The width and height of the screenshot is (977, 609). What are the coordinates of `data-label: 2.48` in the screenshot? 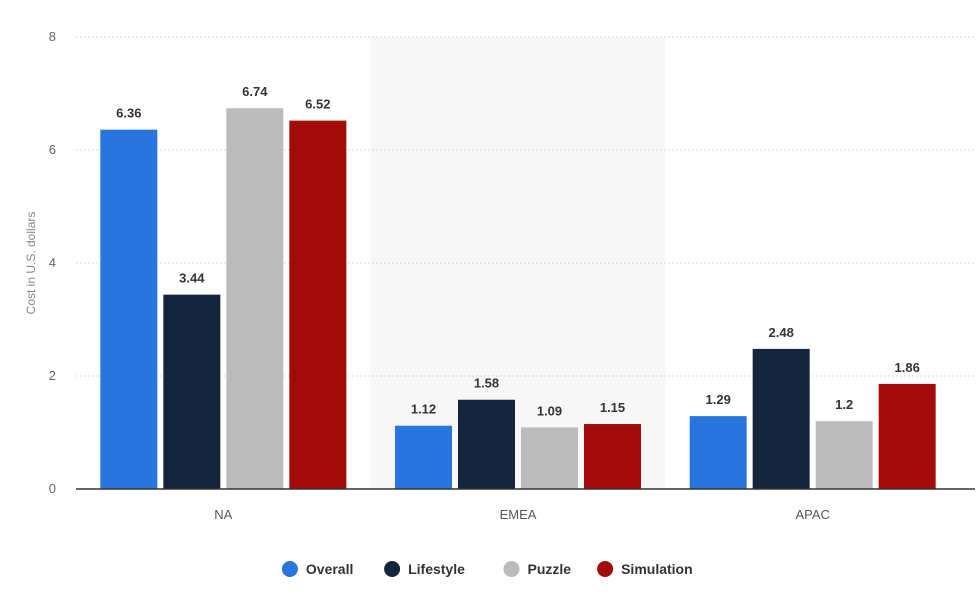 It's located at (781, 332).